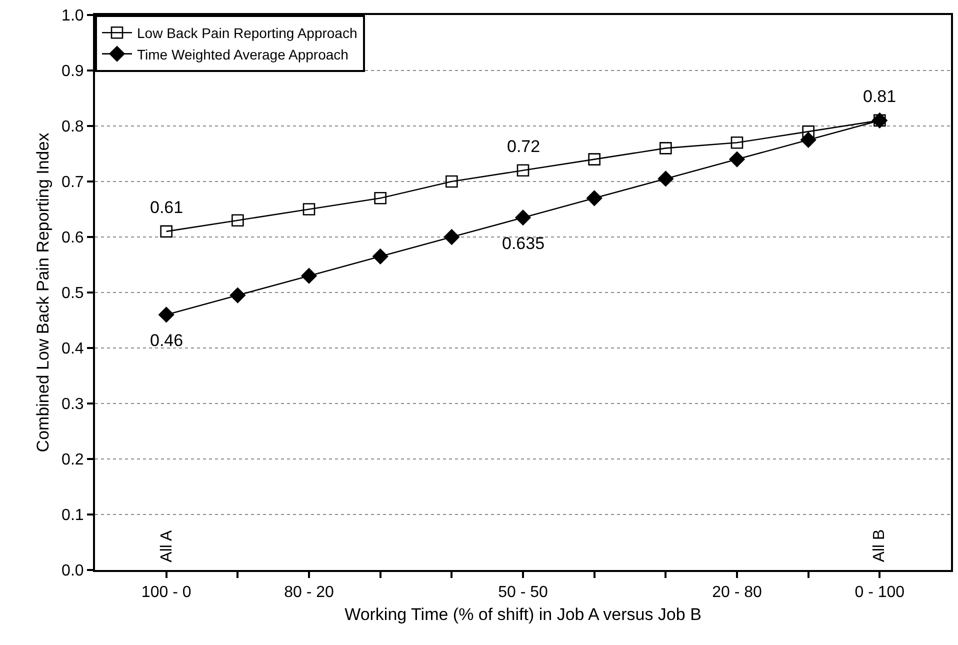  What do you see at coordinates (73, 349) in the screenshot?
I see `y-tick-label: 0.4` at bounding box center [73, 349].